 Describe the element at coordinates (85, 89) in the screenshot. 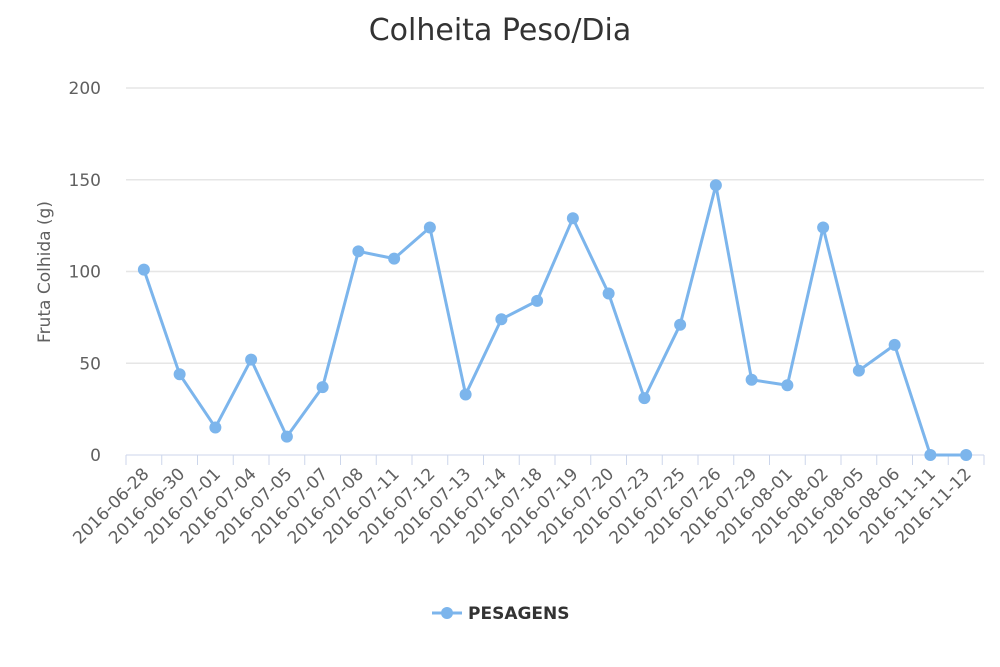

I see `y-tick-label: 200` at that location.